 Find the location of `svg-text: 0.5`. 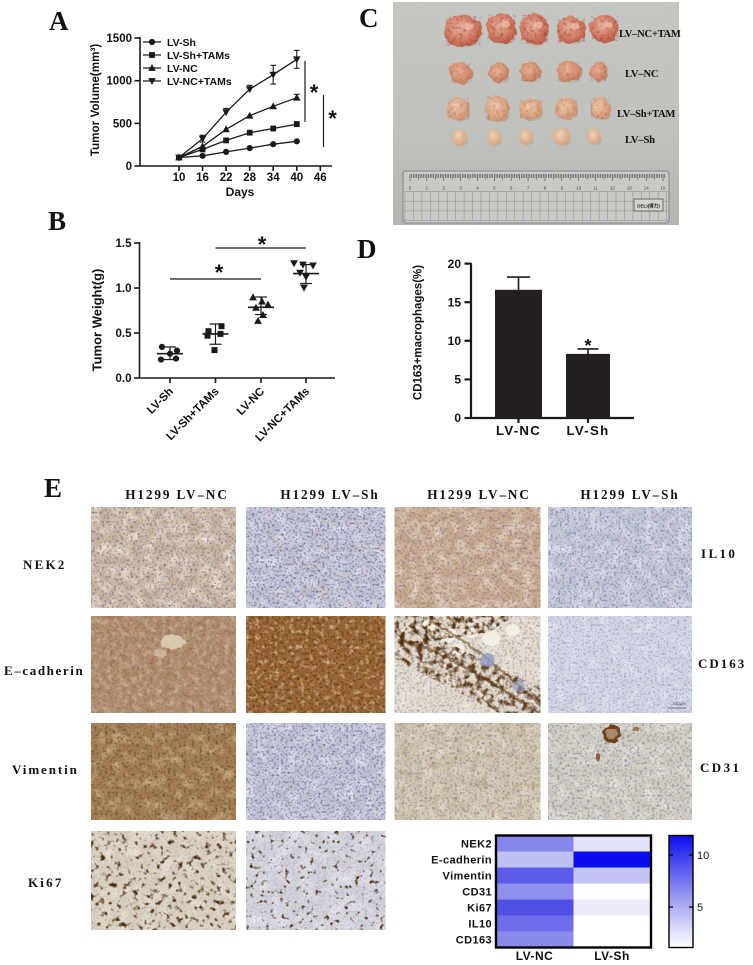

svg-text: 0.5 is located at coordinates (124, 334).